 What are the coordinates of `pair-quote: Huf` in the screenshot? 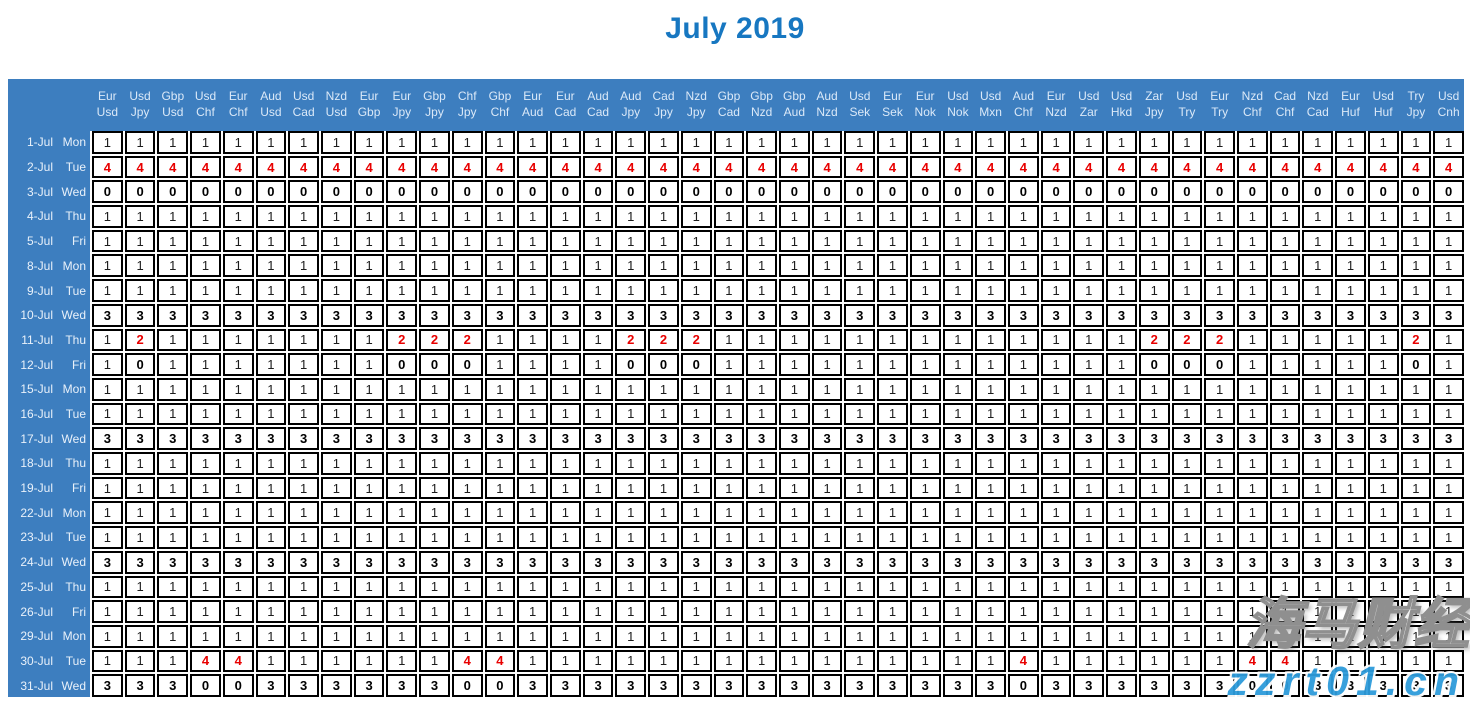 It's located at (1383, 112).